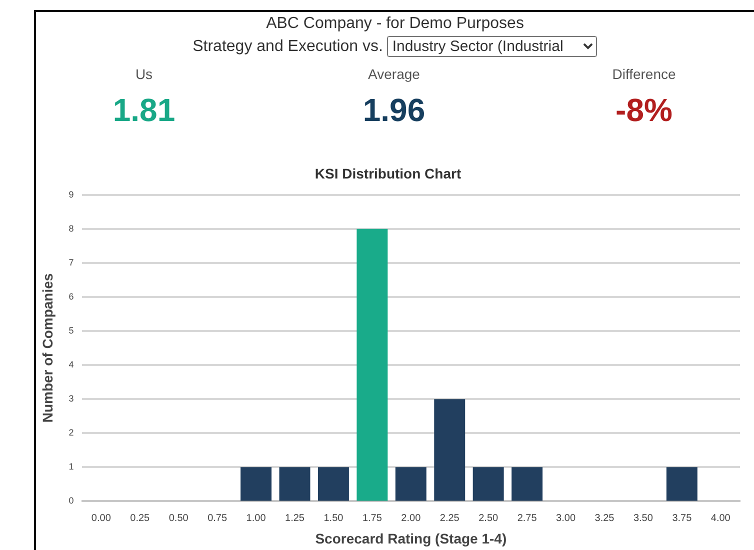 The height and width of the screenshot is (550, 754). Describe the element at coordinates (604, 518) in the screenshot. I see `x-tick-label: 3.25` at that location.